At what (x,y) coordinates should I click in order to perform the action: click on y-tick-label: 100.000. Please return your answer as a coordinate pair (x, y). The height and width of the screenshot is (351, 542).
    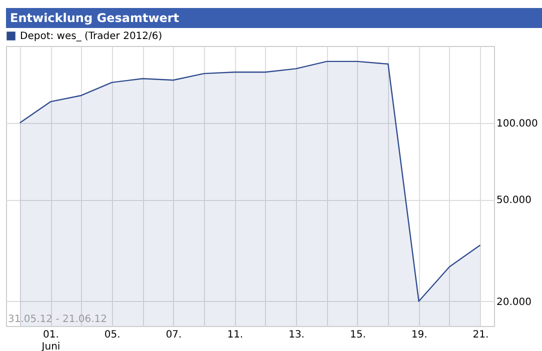
    Looking at the image, I should click on (517, 124).